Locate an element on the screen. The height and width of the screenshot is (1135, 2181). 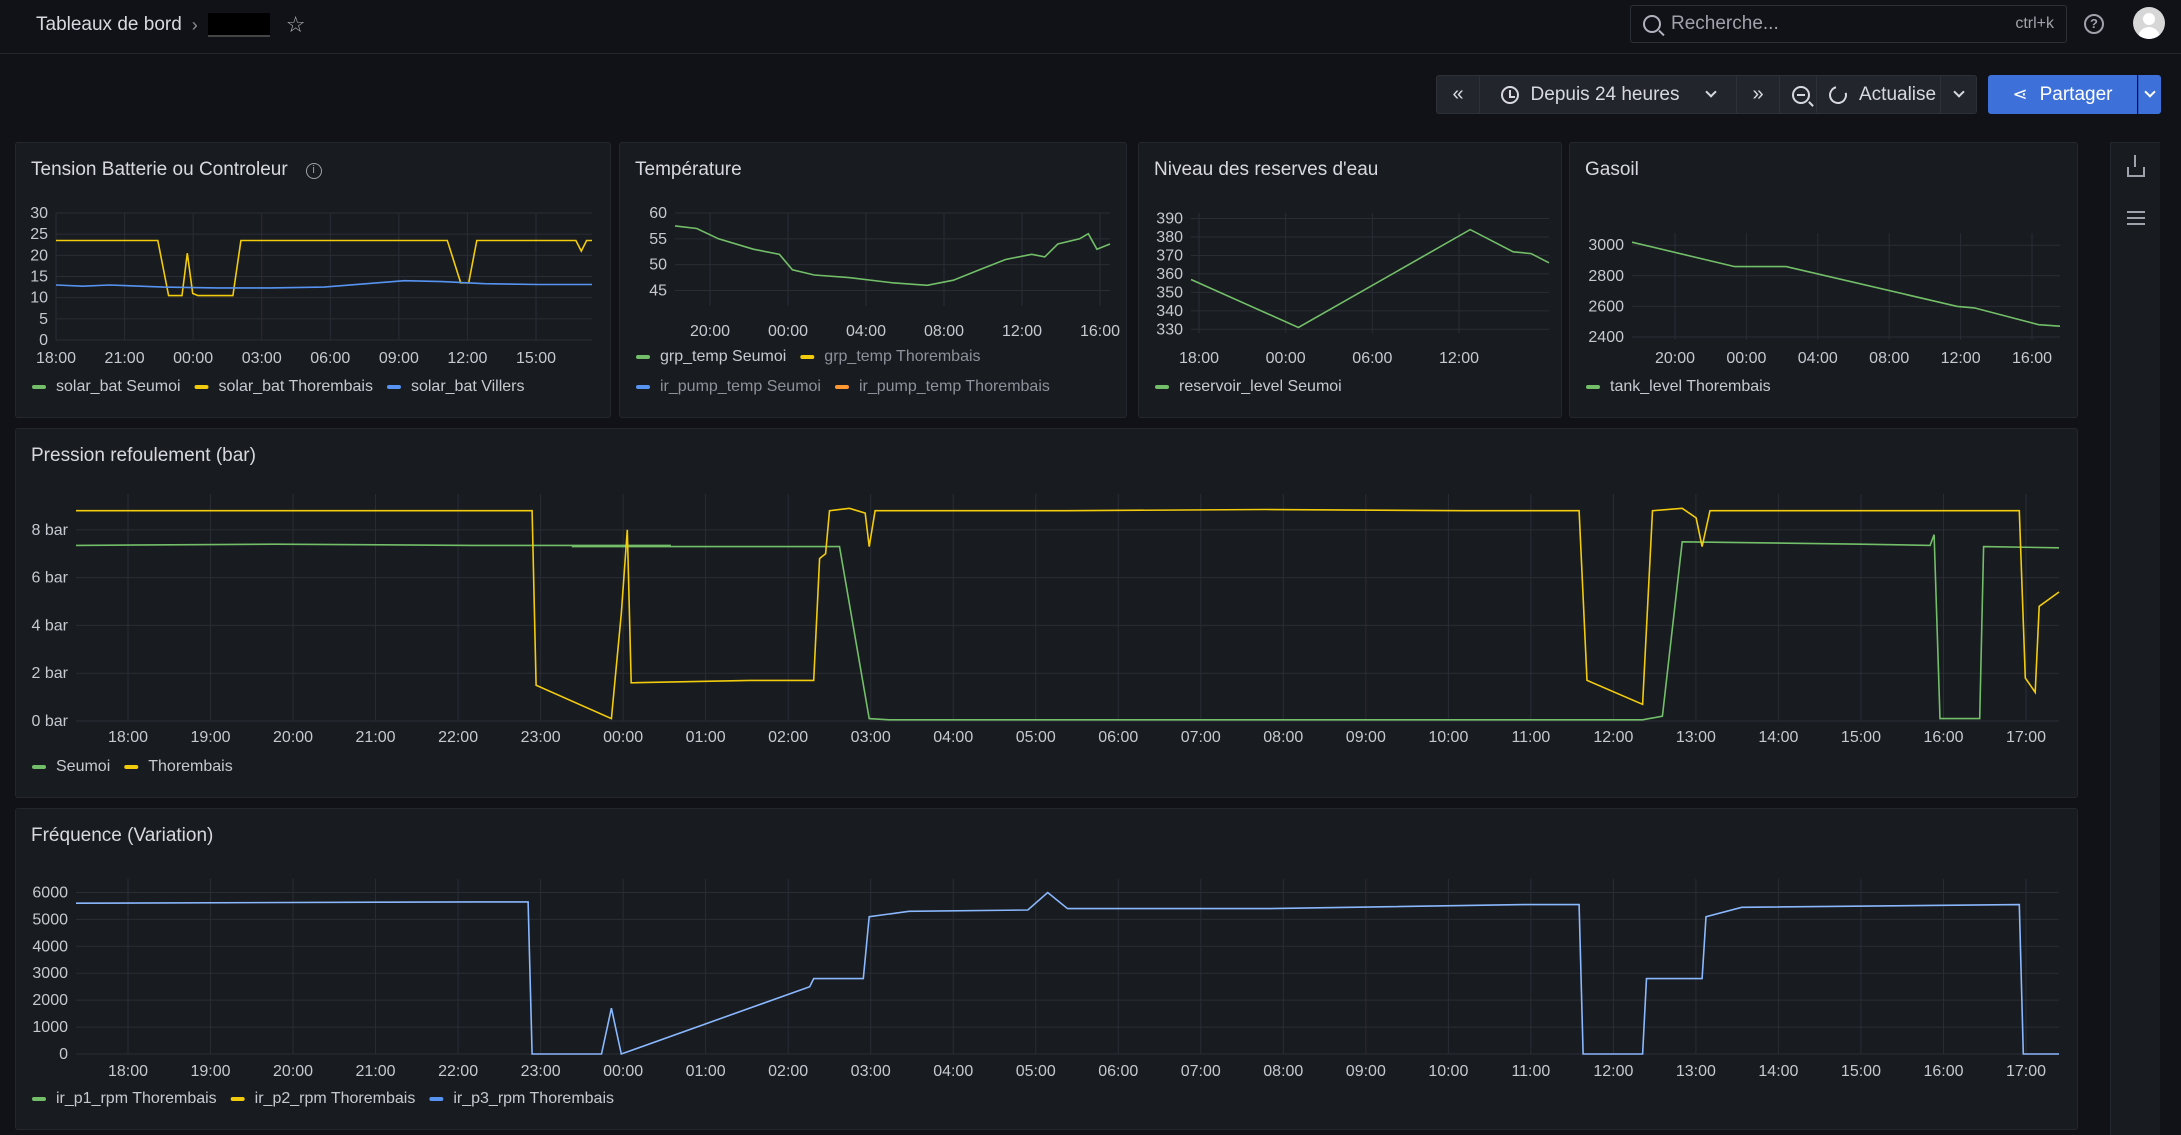
x-tick-label: 12:00 is located at coordinates (467, 358).